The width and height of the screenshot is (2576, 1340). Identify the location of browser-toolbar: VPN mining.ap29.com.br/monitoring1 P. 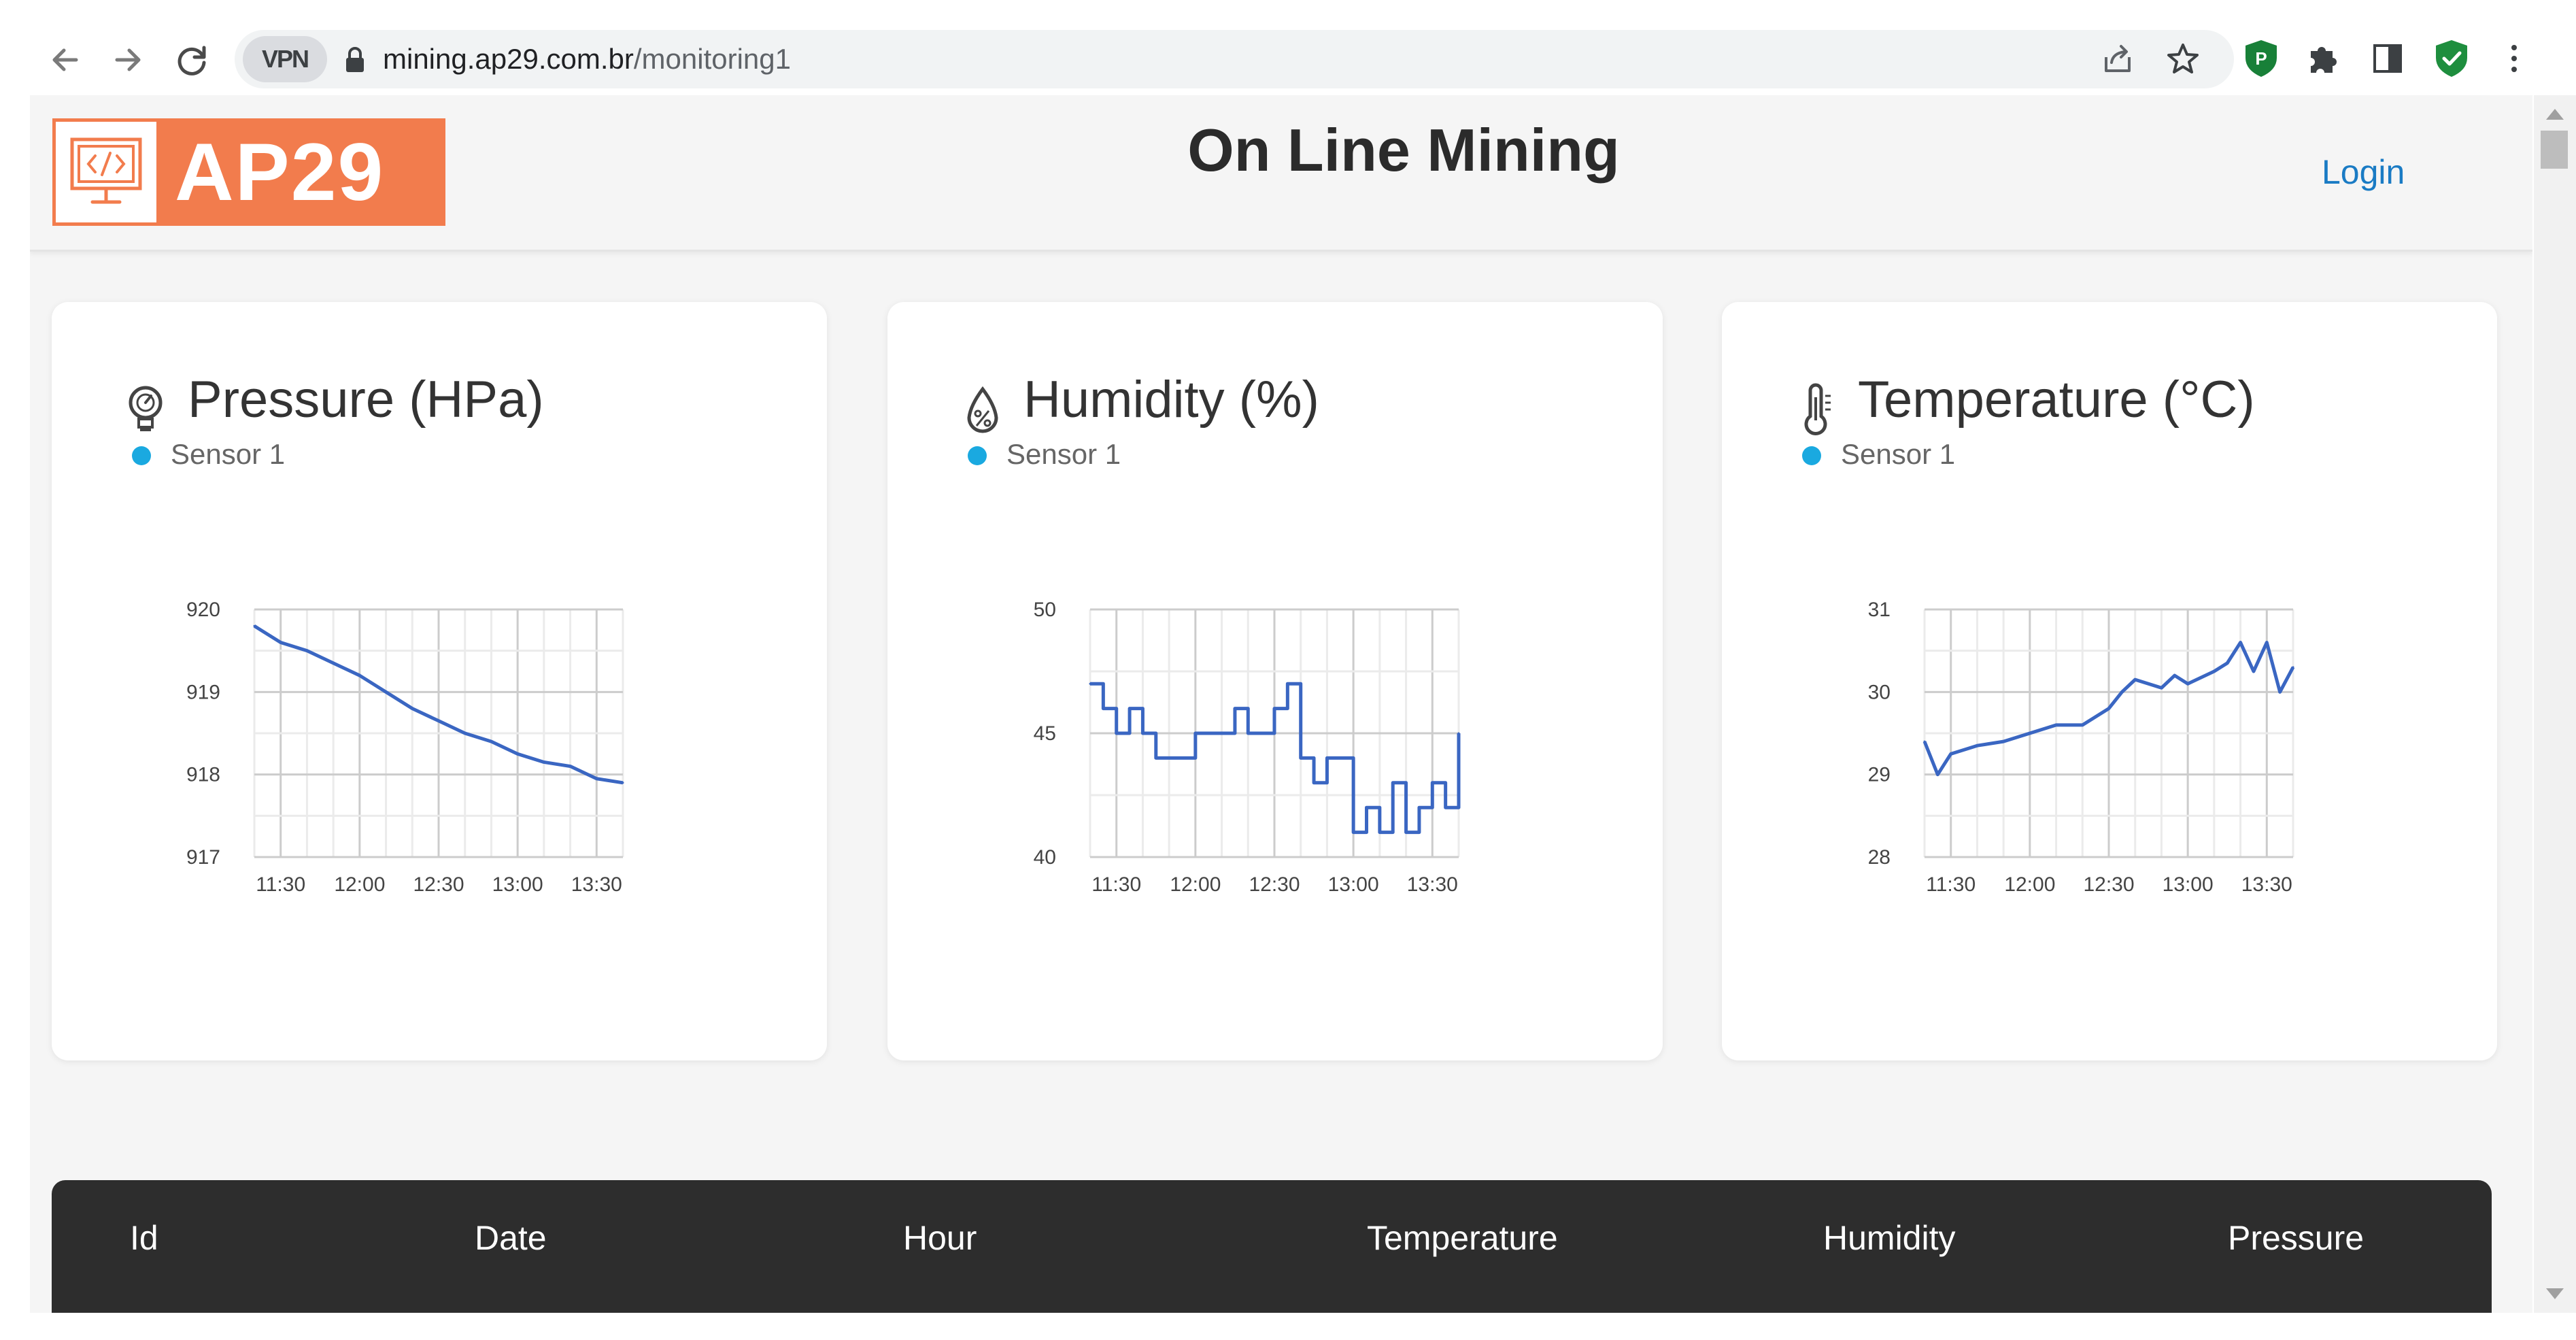
(1288, 47).